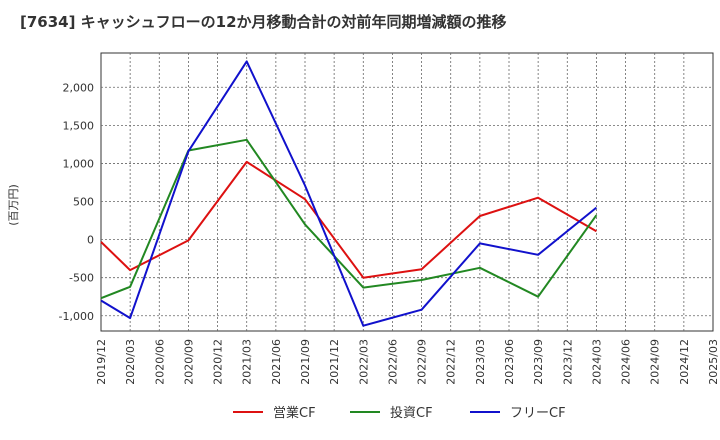  What do you see at coordinates (13, 205) in the screenshot?
I see `y-axis-label: (百万円)` at bounding box center [13, 205].